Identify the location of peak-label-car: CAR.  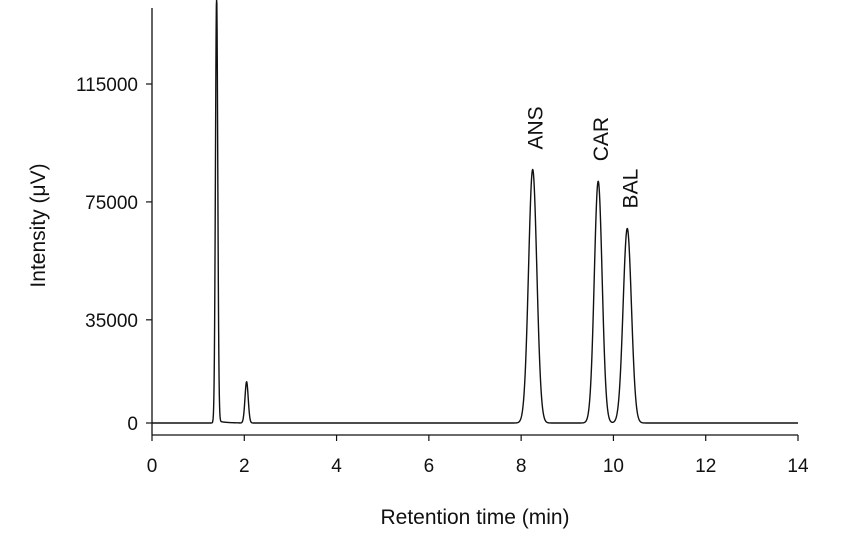
(601, 139).